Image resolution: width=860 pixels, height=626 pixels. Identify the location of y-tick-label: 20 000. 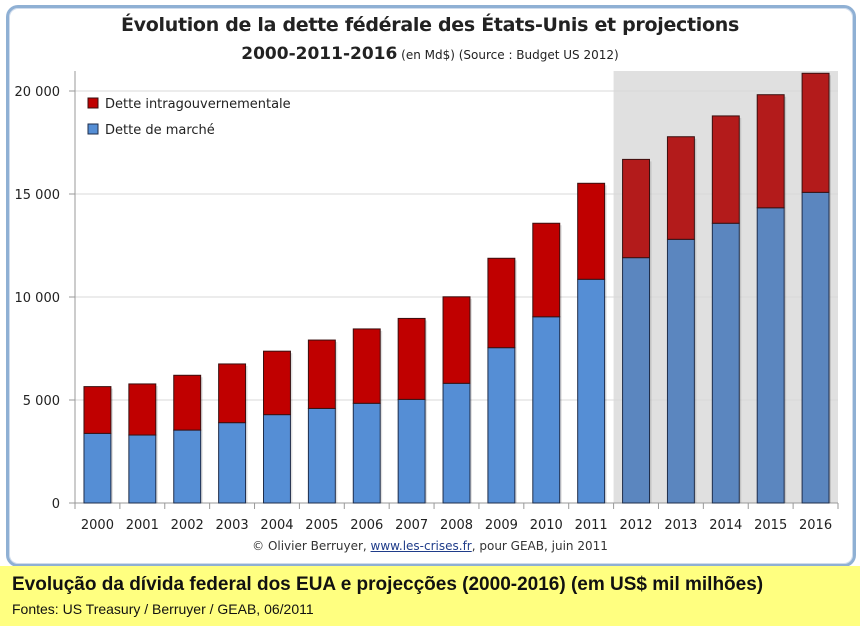
(38, 92).